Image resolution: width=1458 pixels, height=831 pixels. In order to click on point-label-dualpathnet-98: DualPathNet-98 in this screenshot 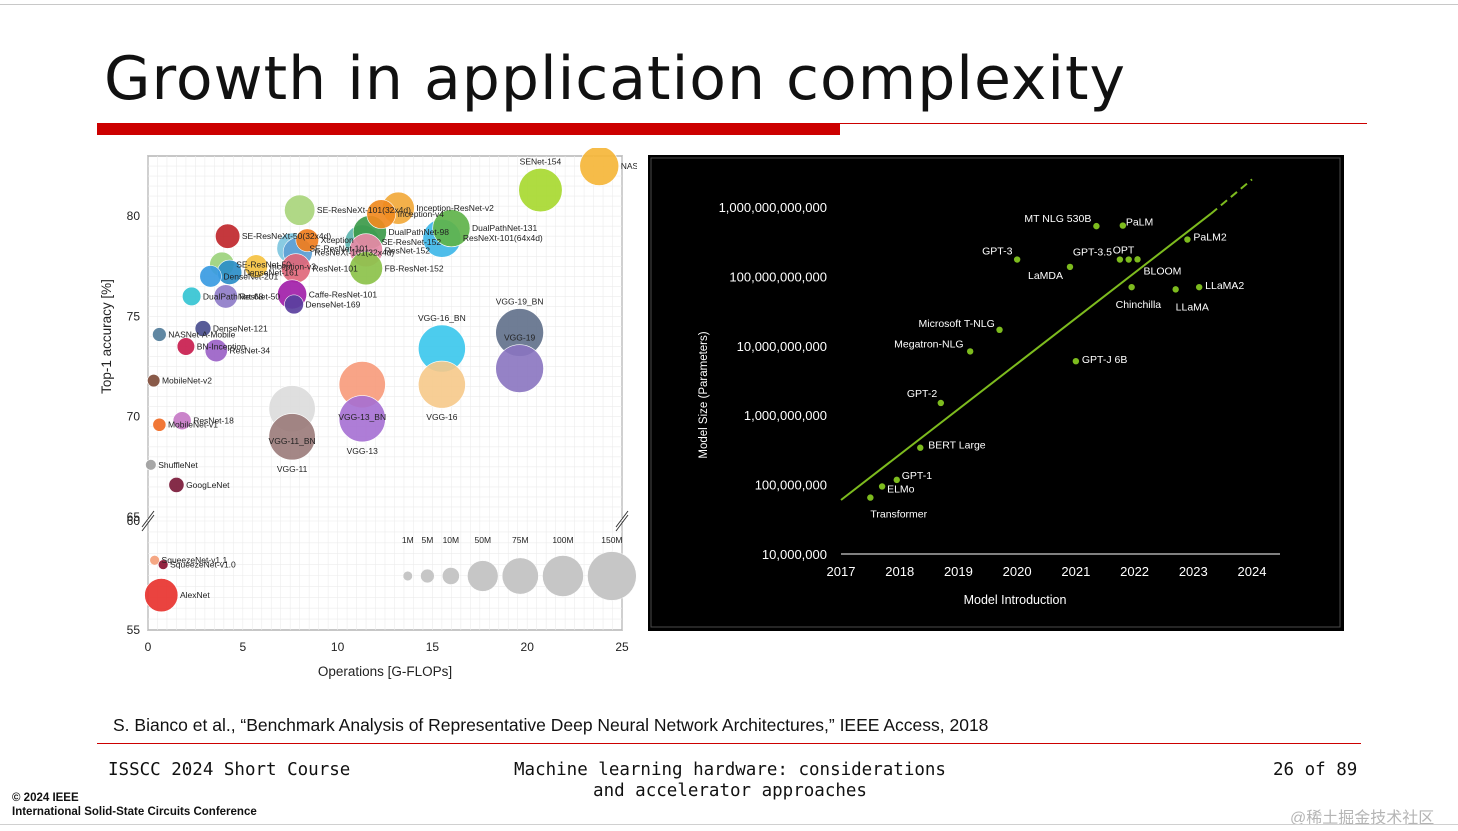, I will do `click(418, 232)`.